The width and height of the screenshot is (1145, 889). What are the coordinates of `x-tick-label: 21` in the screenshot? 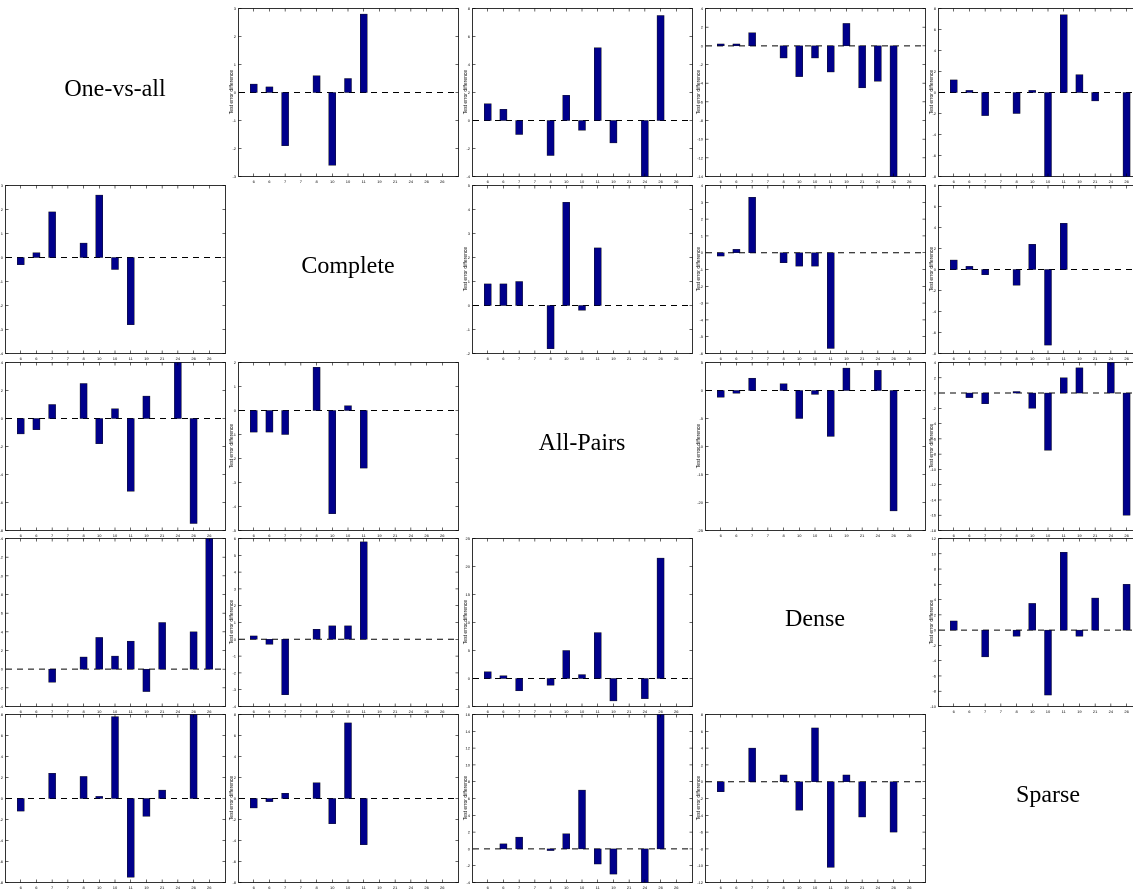 It's located at (395, 535).